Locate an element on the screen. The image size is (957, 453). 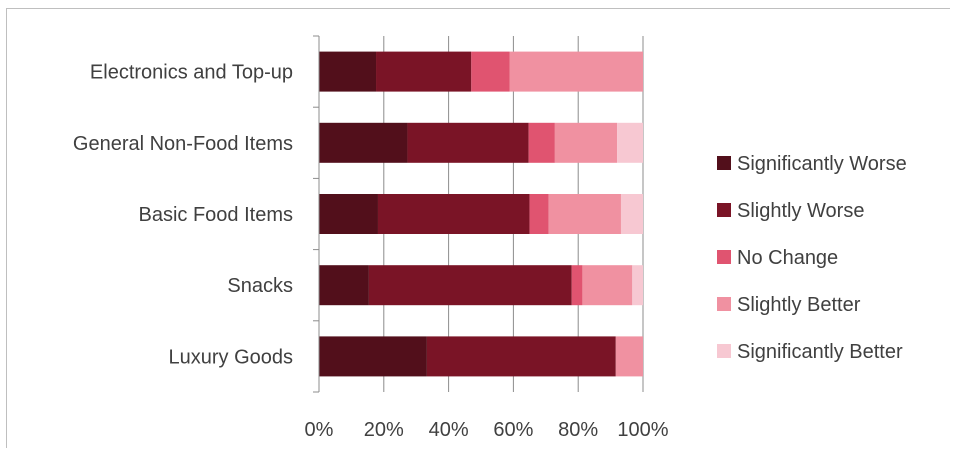
x-tick-label: 0% is located at coordinates (319, 430).